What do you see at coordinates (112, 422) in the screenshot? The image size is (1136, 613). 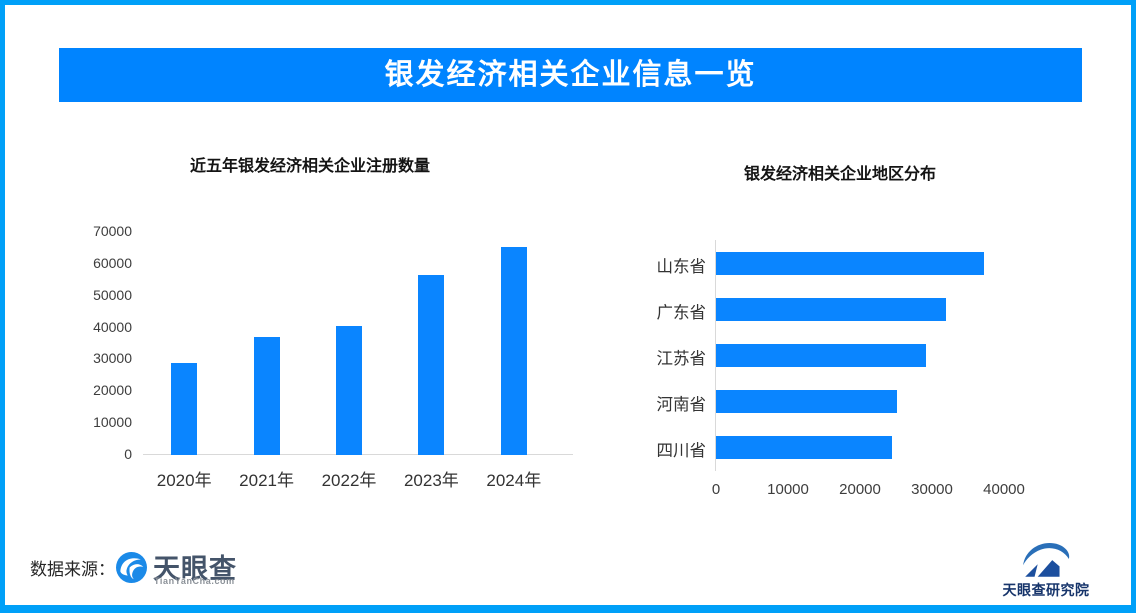 I see `left-chart-y-tick-label: 10000` at bounding box center [112, 422].